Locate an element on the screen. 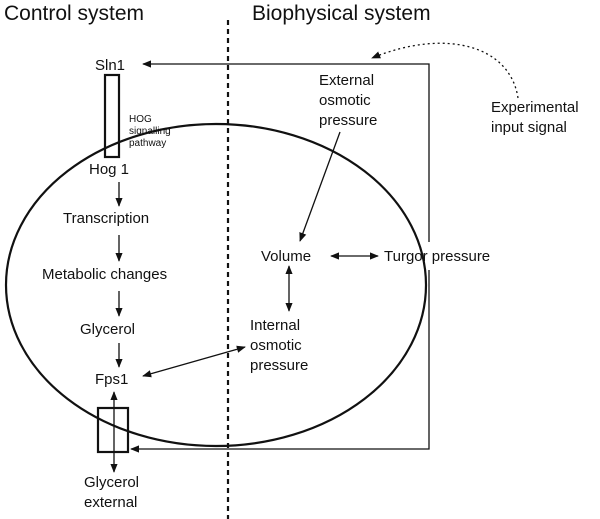  internal-pressure-label-2: osmotic is located at coordinates (276, 345).